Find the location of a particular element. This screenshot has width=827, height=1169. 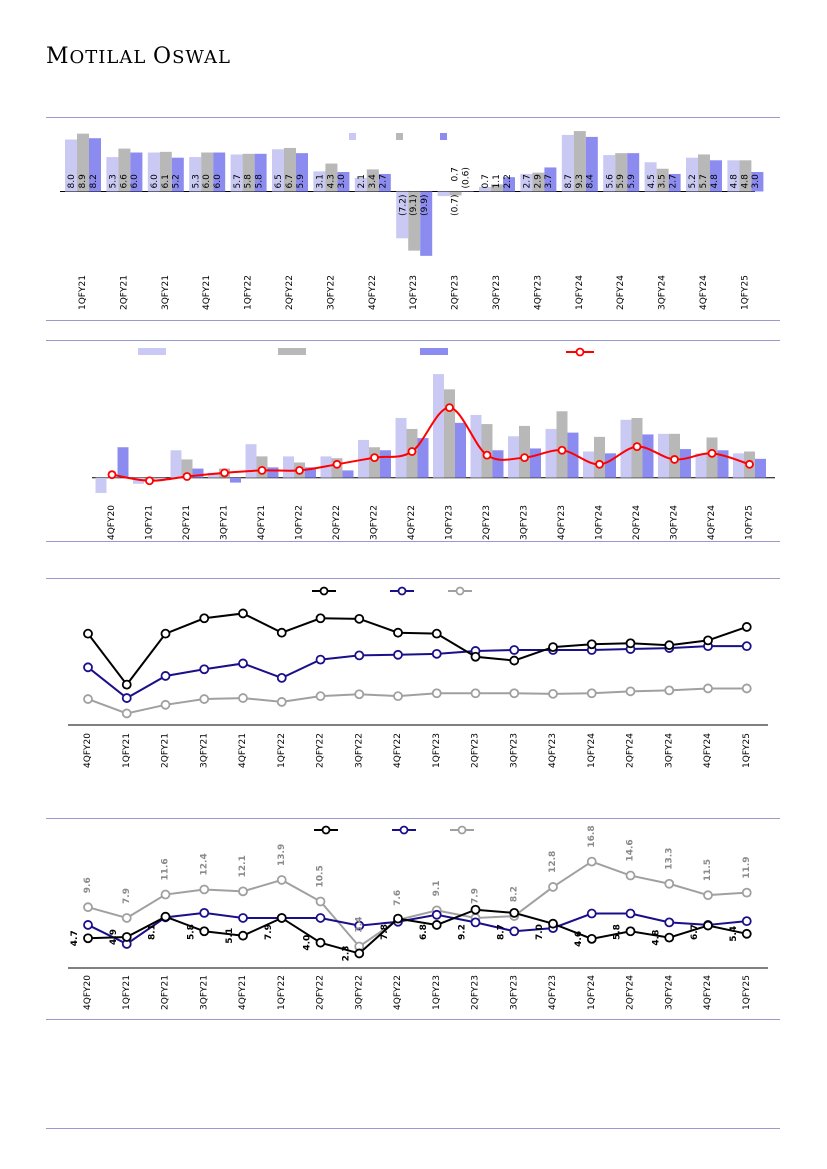

chart4-data-label-grey: 12.4 is located at coordinates (204, 864).